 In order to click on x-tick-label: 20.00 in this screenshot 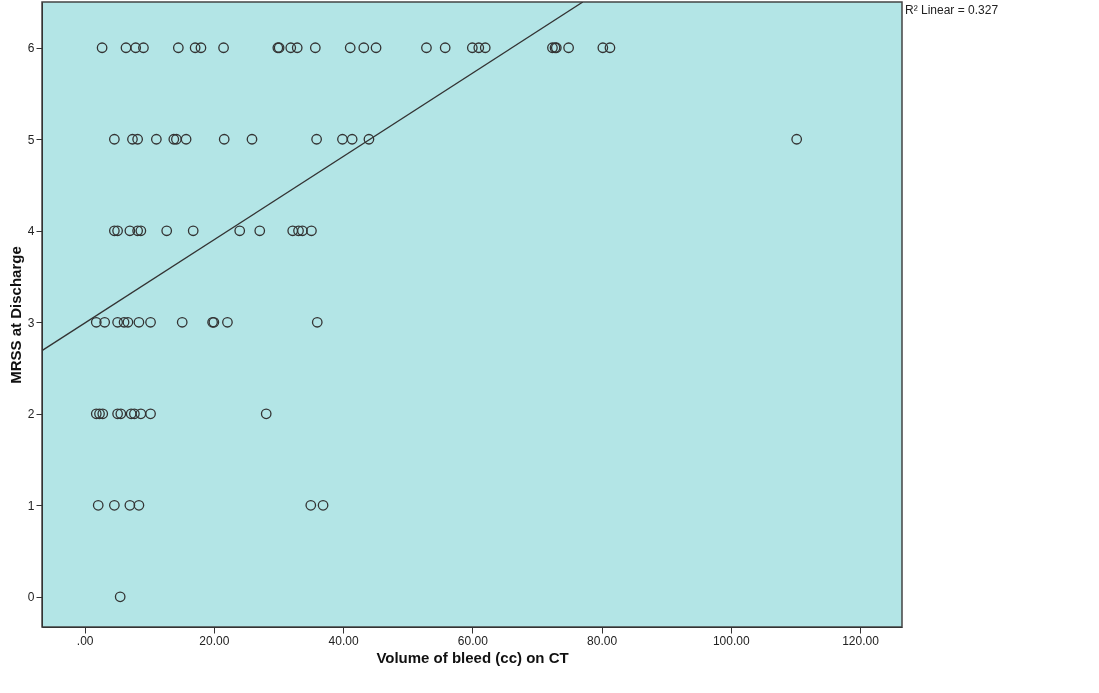, I will do `click(214, 640)`.